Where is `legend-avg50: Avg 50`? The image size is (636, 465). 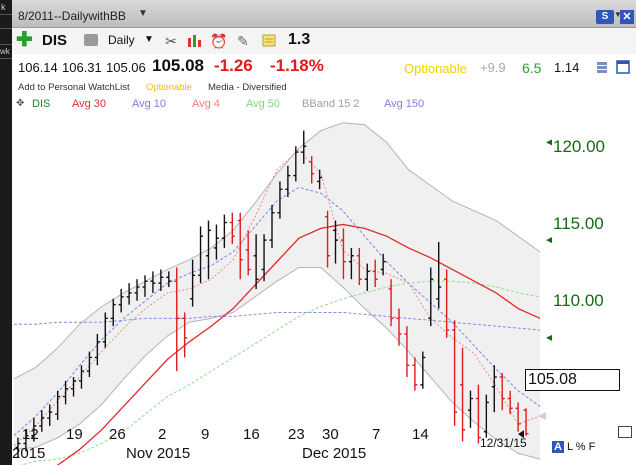 legend-avg50: Avg 50 is located at coordinates (263, 104).